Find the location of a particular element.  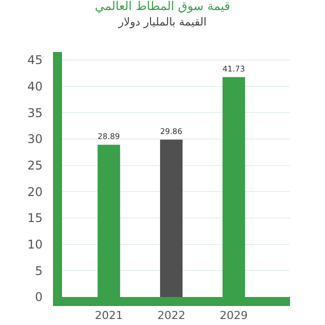

y-tick-label: 10 is located at coordinates (35, 245).